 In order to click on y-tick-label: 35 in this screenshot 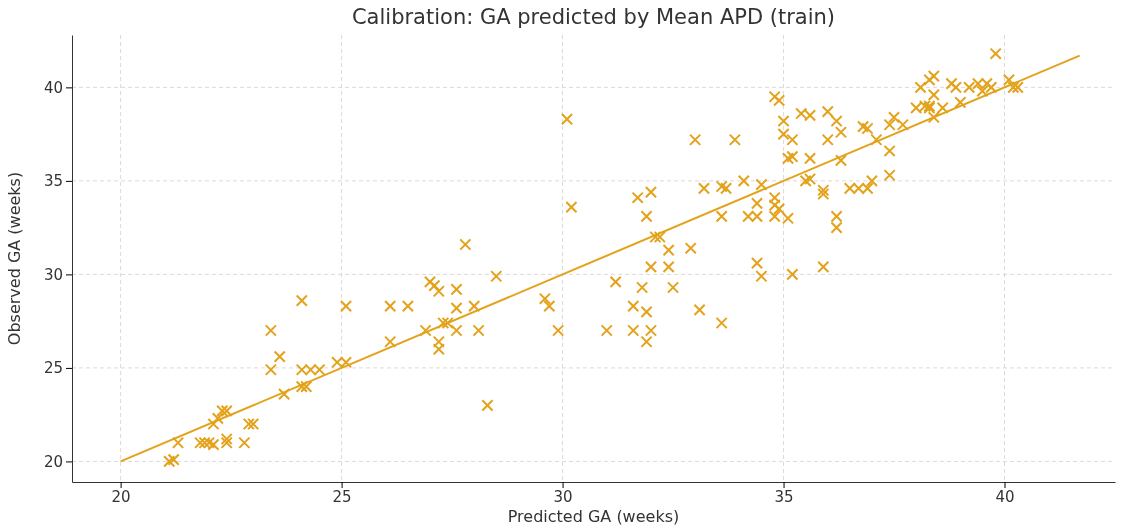, I will do `click(53, 181)`.